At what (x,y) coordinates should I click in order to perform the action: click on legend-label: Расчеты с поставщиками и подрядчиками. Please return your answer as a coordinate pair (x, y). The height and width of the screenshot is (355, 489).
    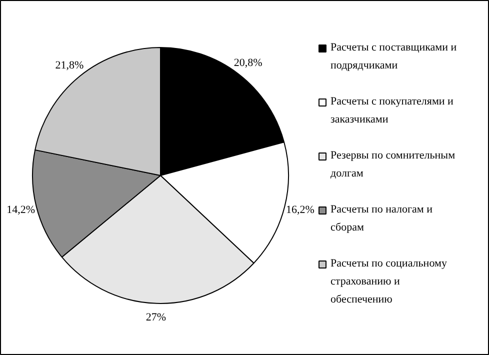
    Looking at the image, I should click on (393, 57).